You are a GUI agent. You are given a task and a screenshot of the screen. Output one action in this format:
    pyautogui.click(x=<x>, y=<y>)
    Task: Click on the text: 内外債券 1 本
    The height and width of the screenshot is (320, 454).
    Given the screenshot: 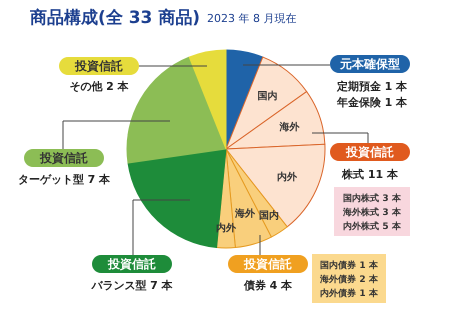 What is the action you would take?
    pyautogui.click(x=349, y=293)
    